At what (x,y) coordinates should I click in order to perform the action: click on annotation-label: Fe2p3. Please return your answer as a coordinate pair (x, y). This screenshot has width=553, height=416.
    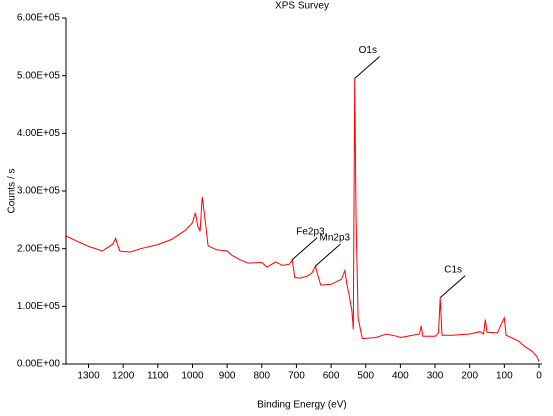
    Looking at the image, I should click on (310, 231).